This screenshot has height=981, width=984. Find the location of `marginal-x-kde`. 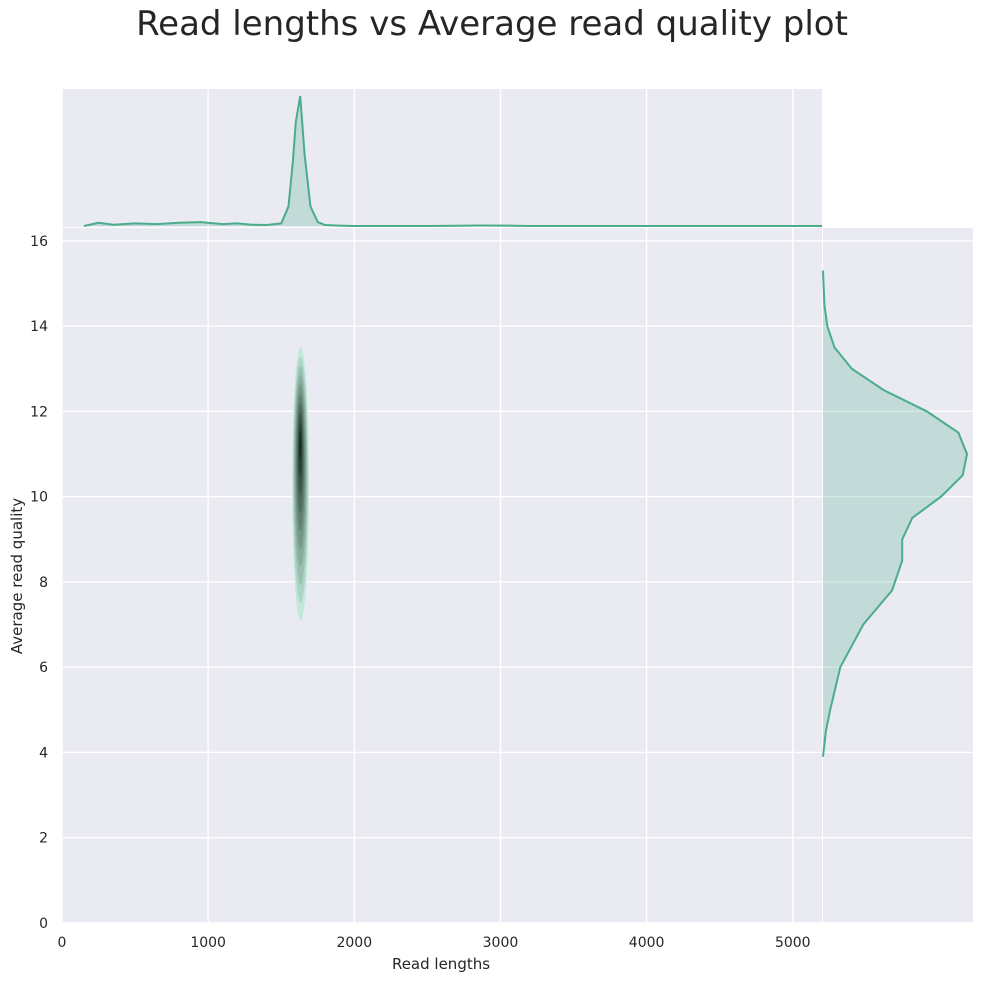

marginal-x-kde is located at coordinates (452, 161).